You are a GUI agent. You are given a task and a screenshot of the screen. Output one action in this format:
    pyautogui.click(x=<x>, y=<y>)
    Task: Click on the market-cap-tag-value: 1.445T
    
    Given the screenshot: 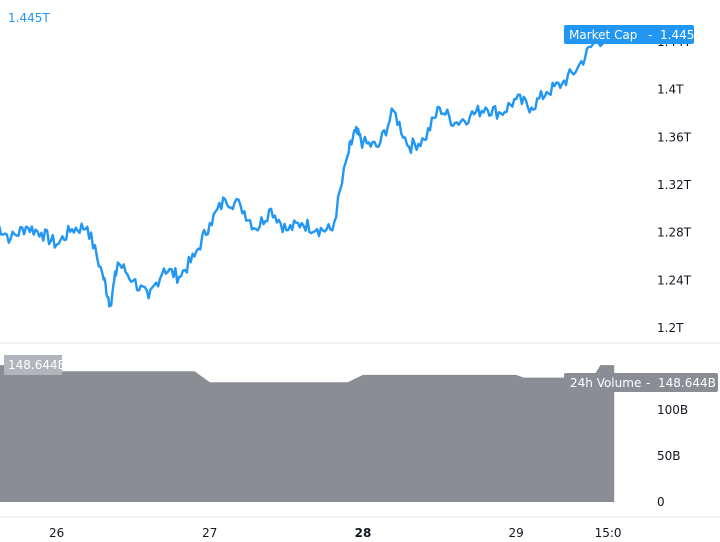 What is the action you would take?
    pyautogui.click(x=681, y=35)
    